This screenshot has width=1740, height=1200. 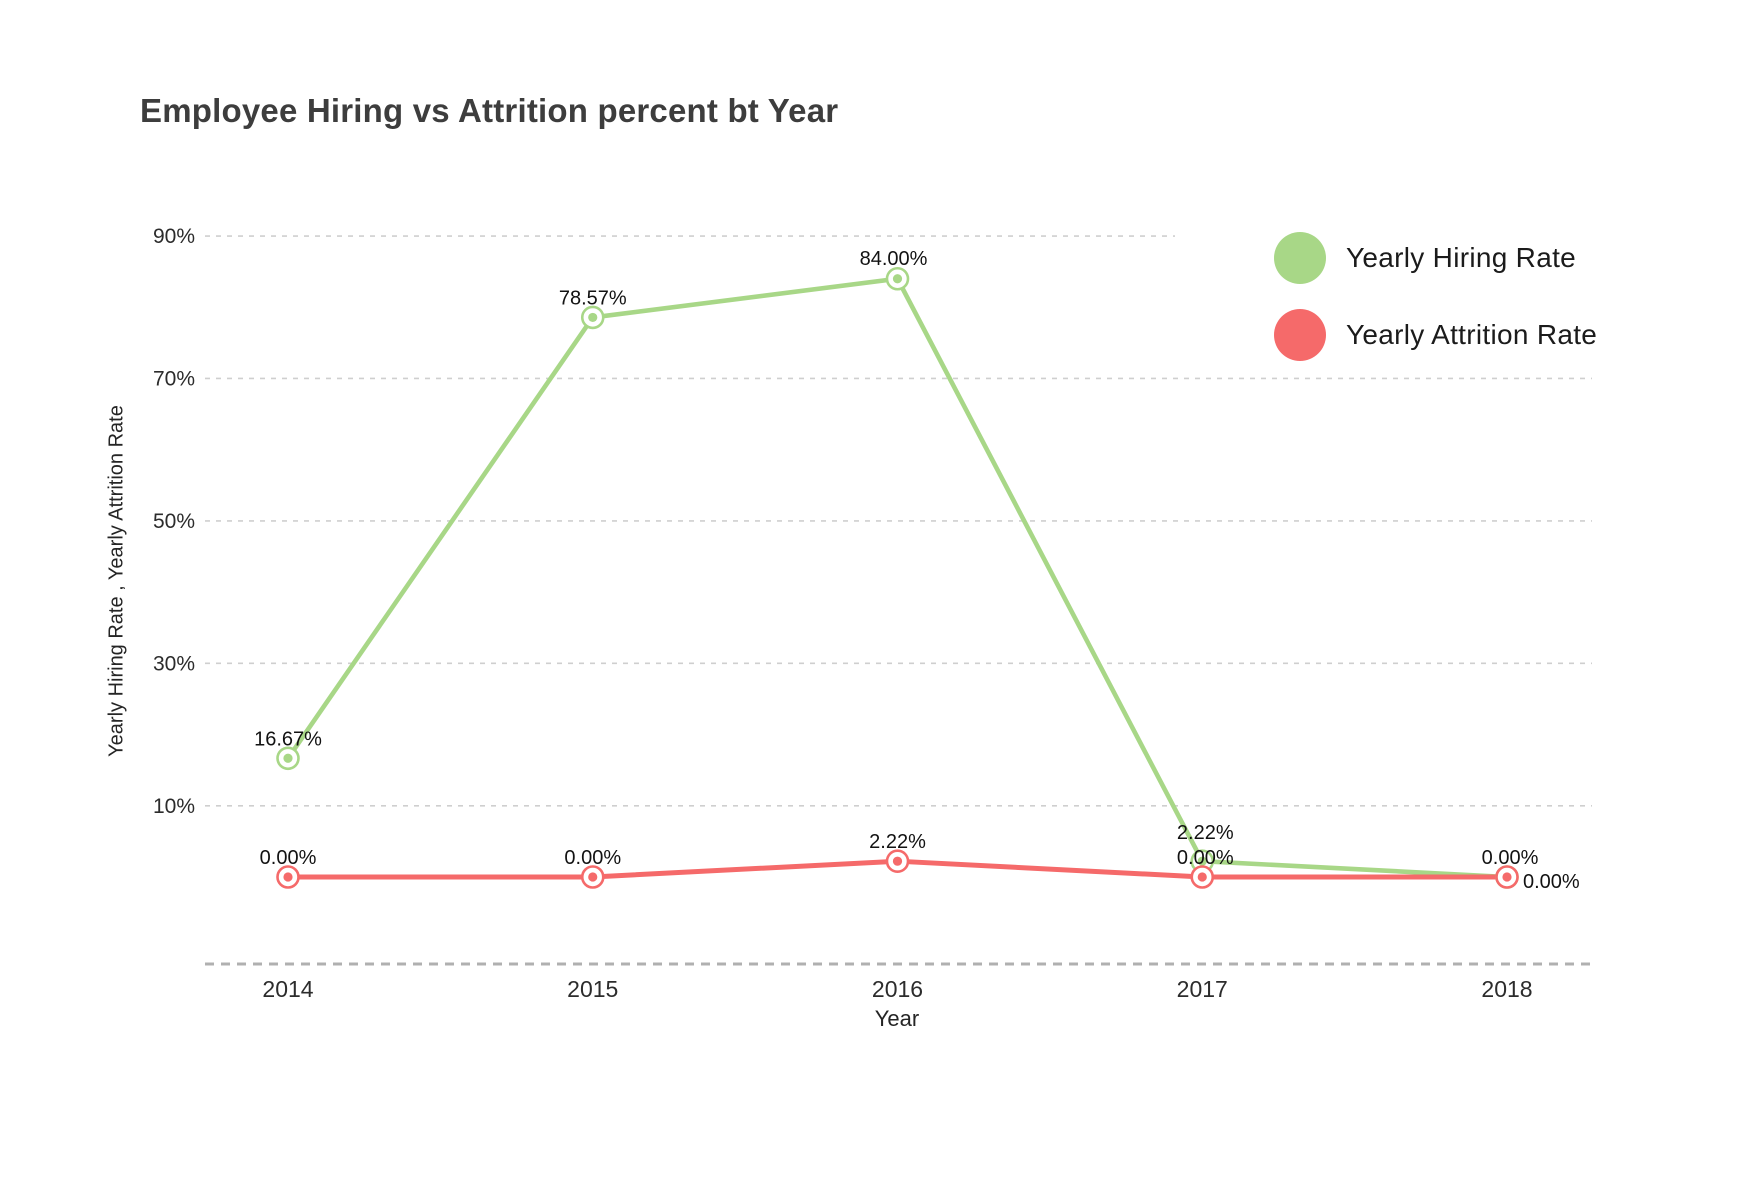 I want to click on y-tick-70: 70%, so click(x=174, y=378).